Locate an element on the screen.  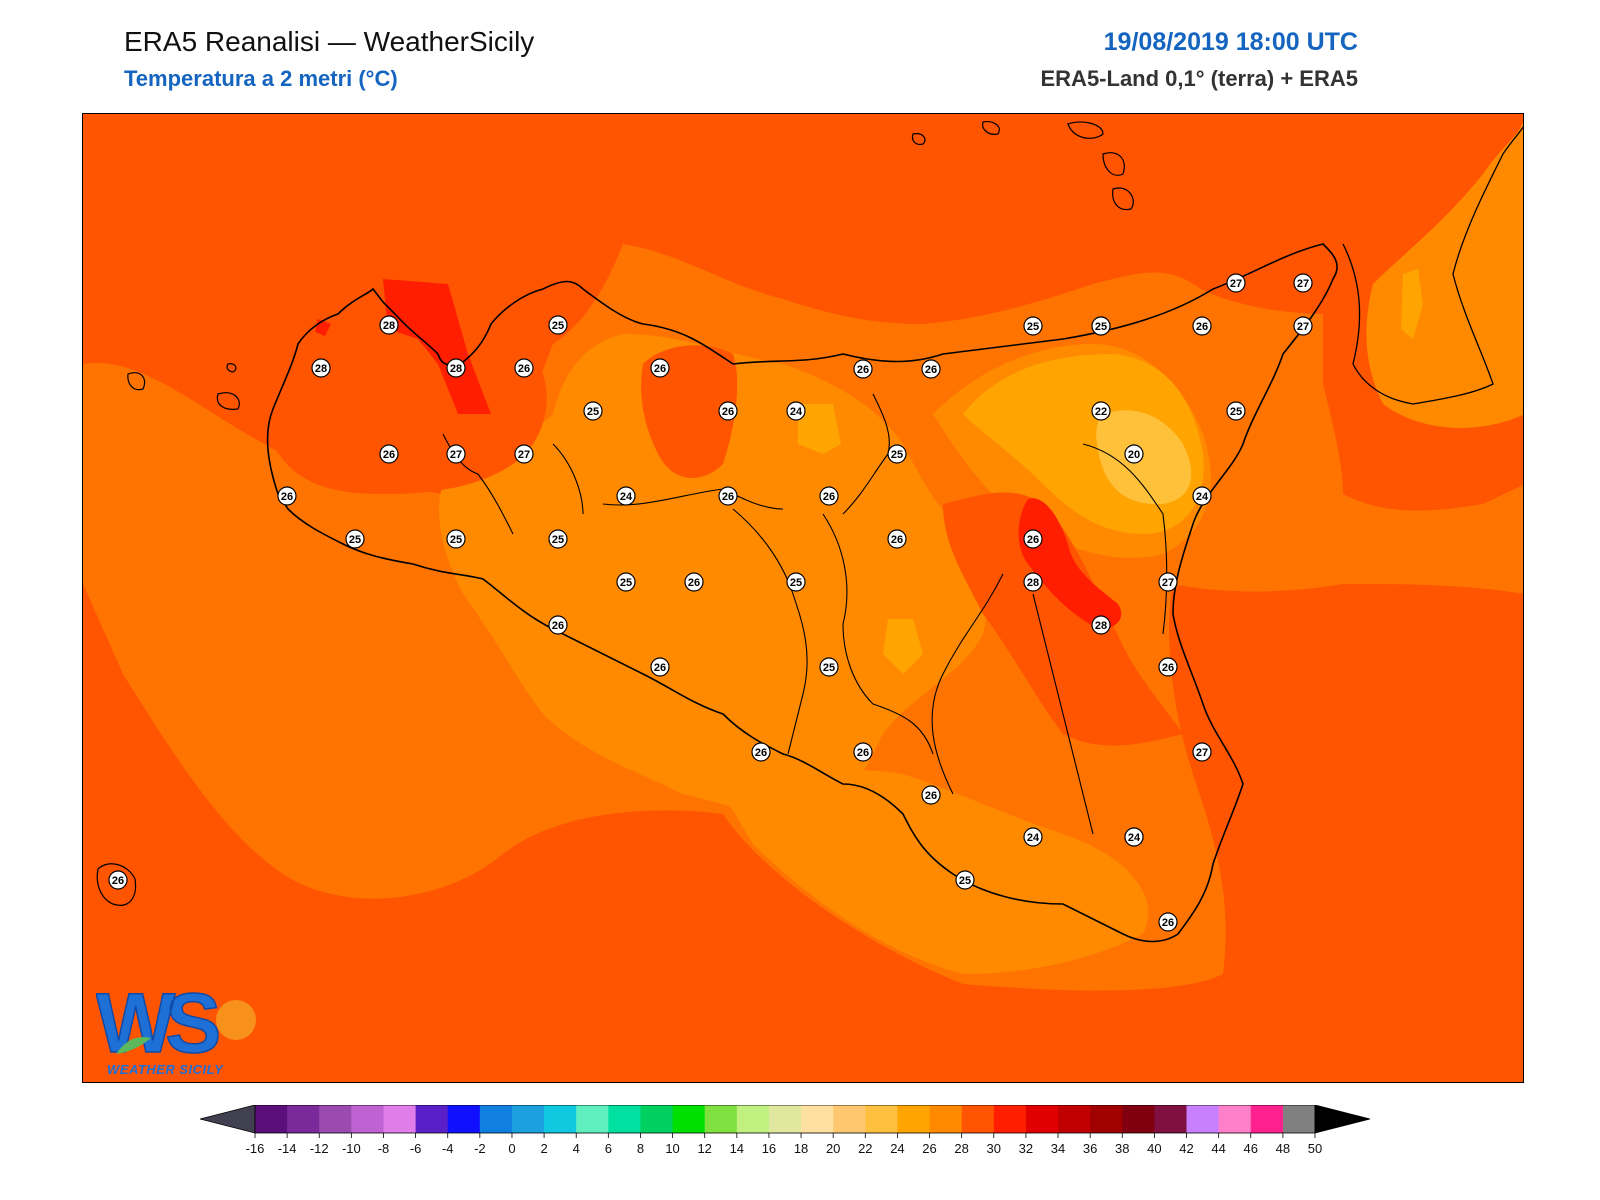
temp-zone-24-ne is located at coordinates (1444, 274).